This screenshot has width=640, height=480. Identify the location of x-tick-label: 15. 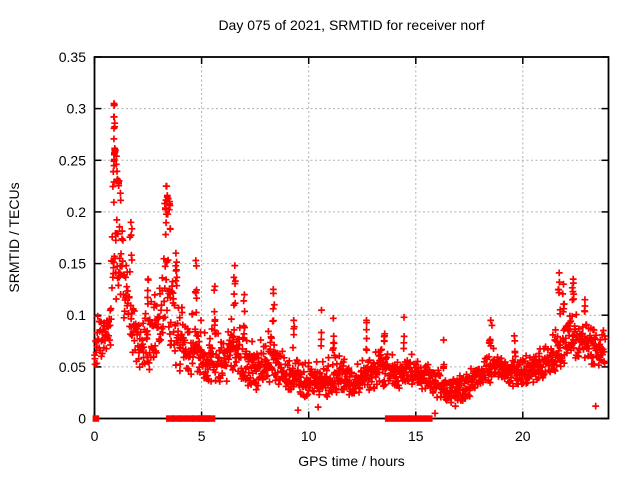
(416, 436).